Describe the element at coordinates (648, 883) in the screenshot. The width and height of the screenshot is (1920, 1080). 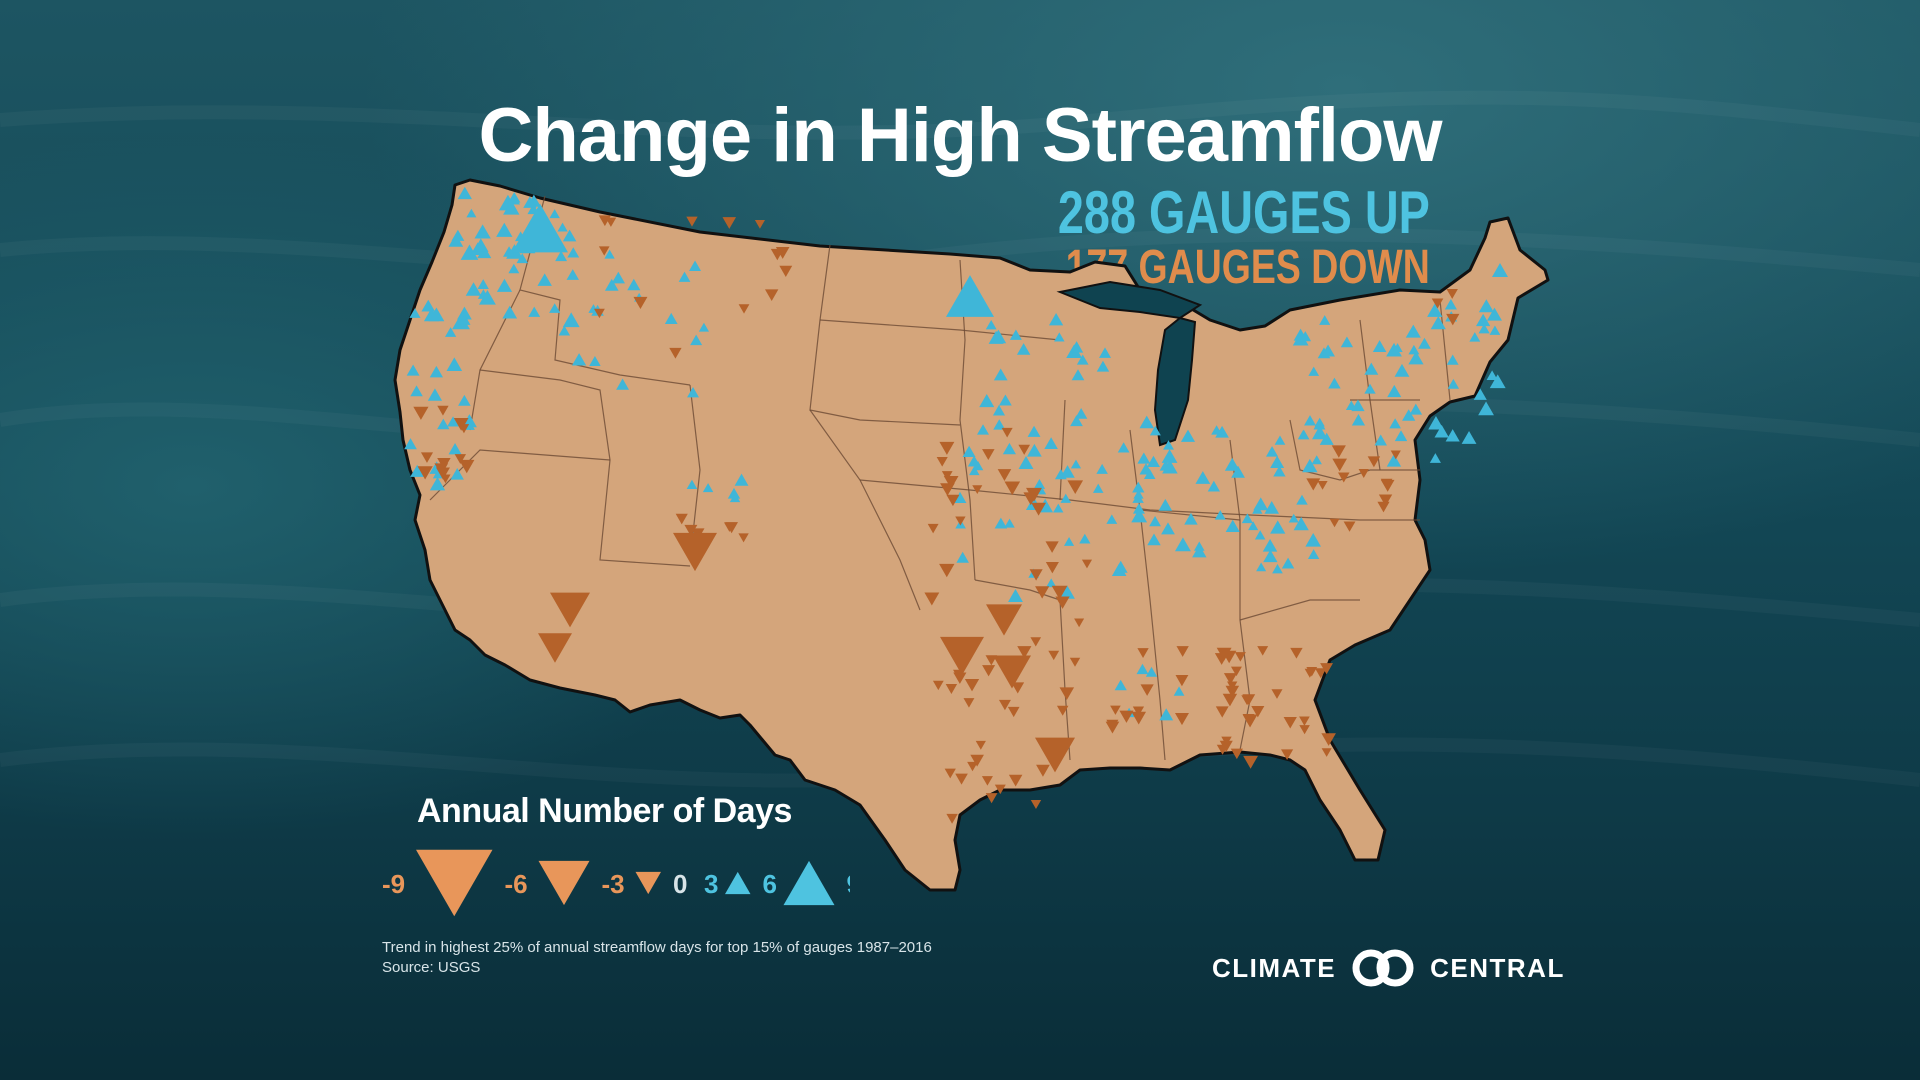
I see `legend-down-triangle` at that location.